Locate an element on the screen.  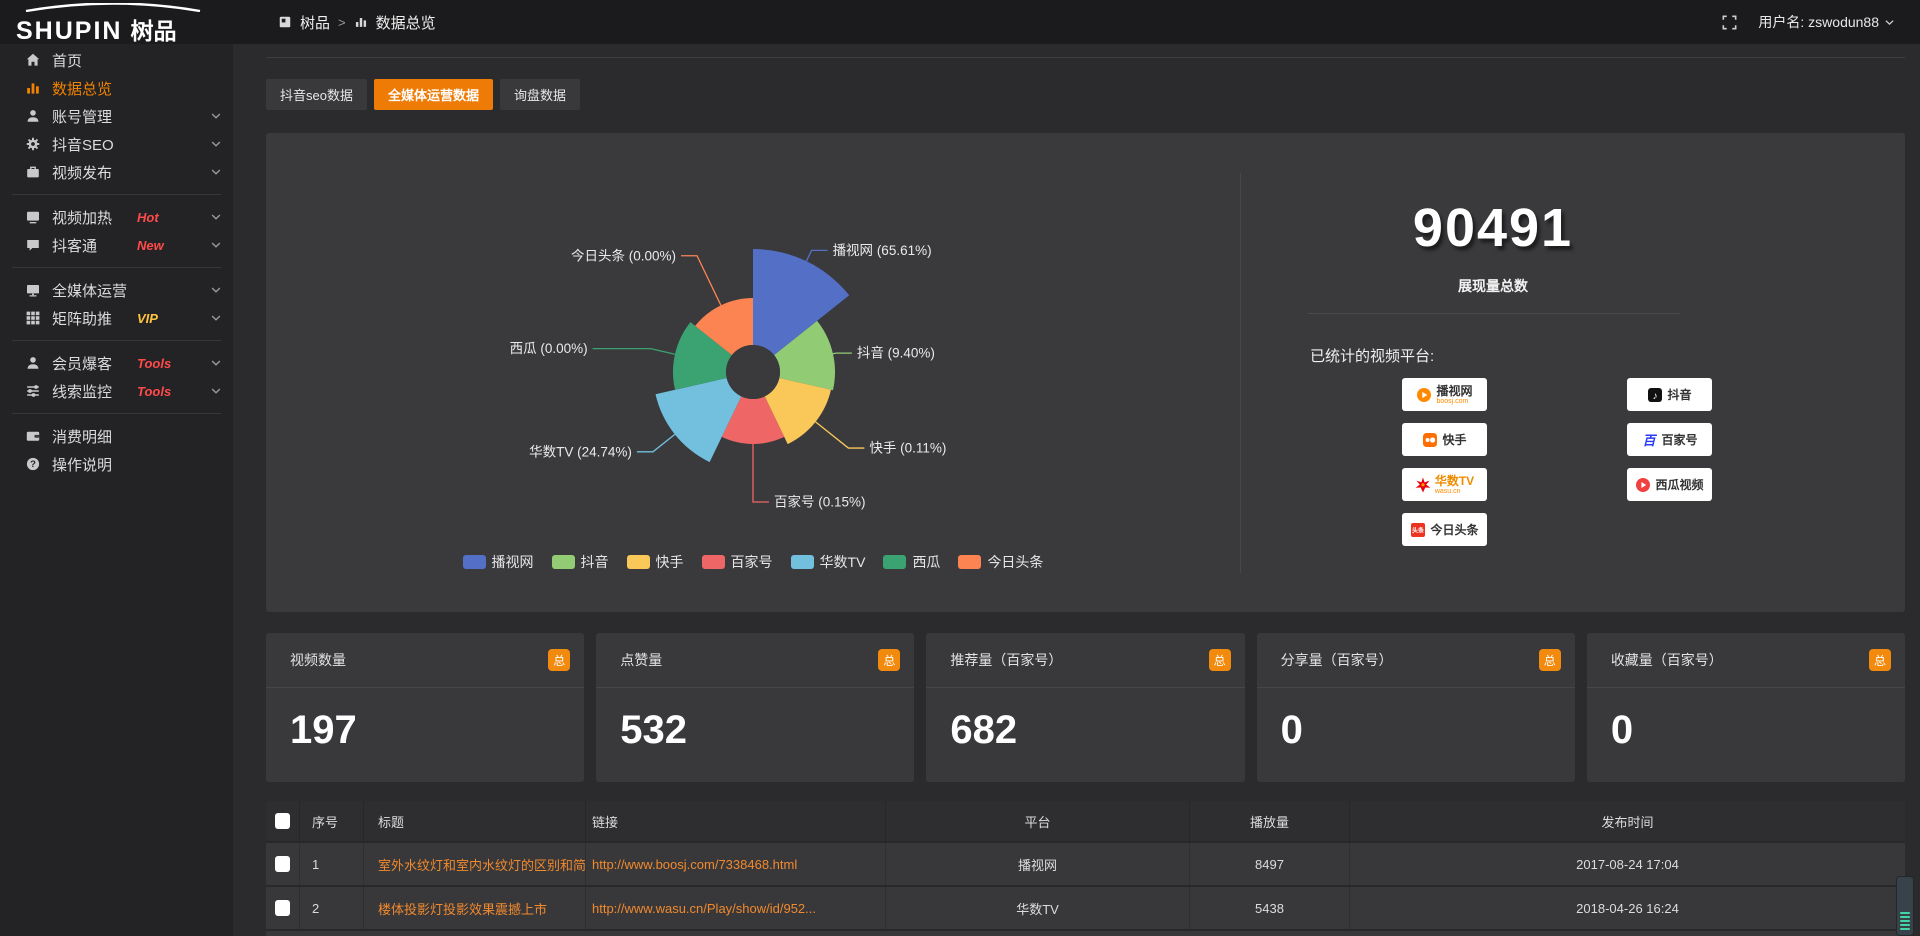
sidebar-item-label: 消费明细 is located at coordinates (82, 437).